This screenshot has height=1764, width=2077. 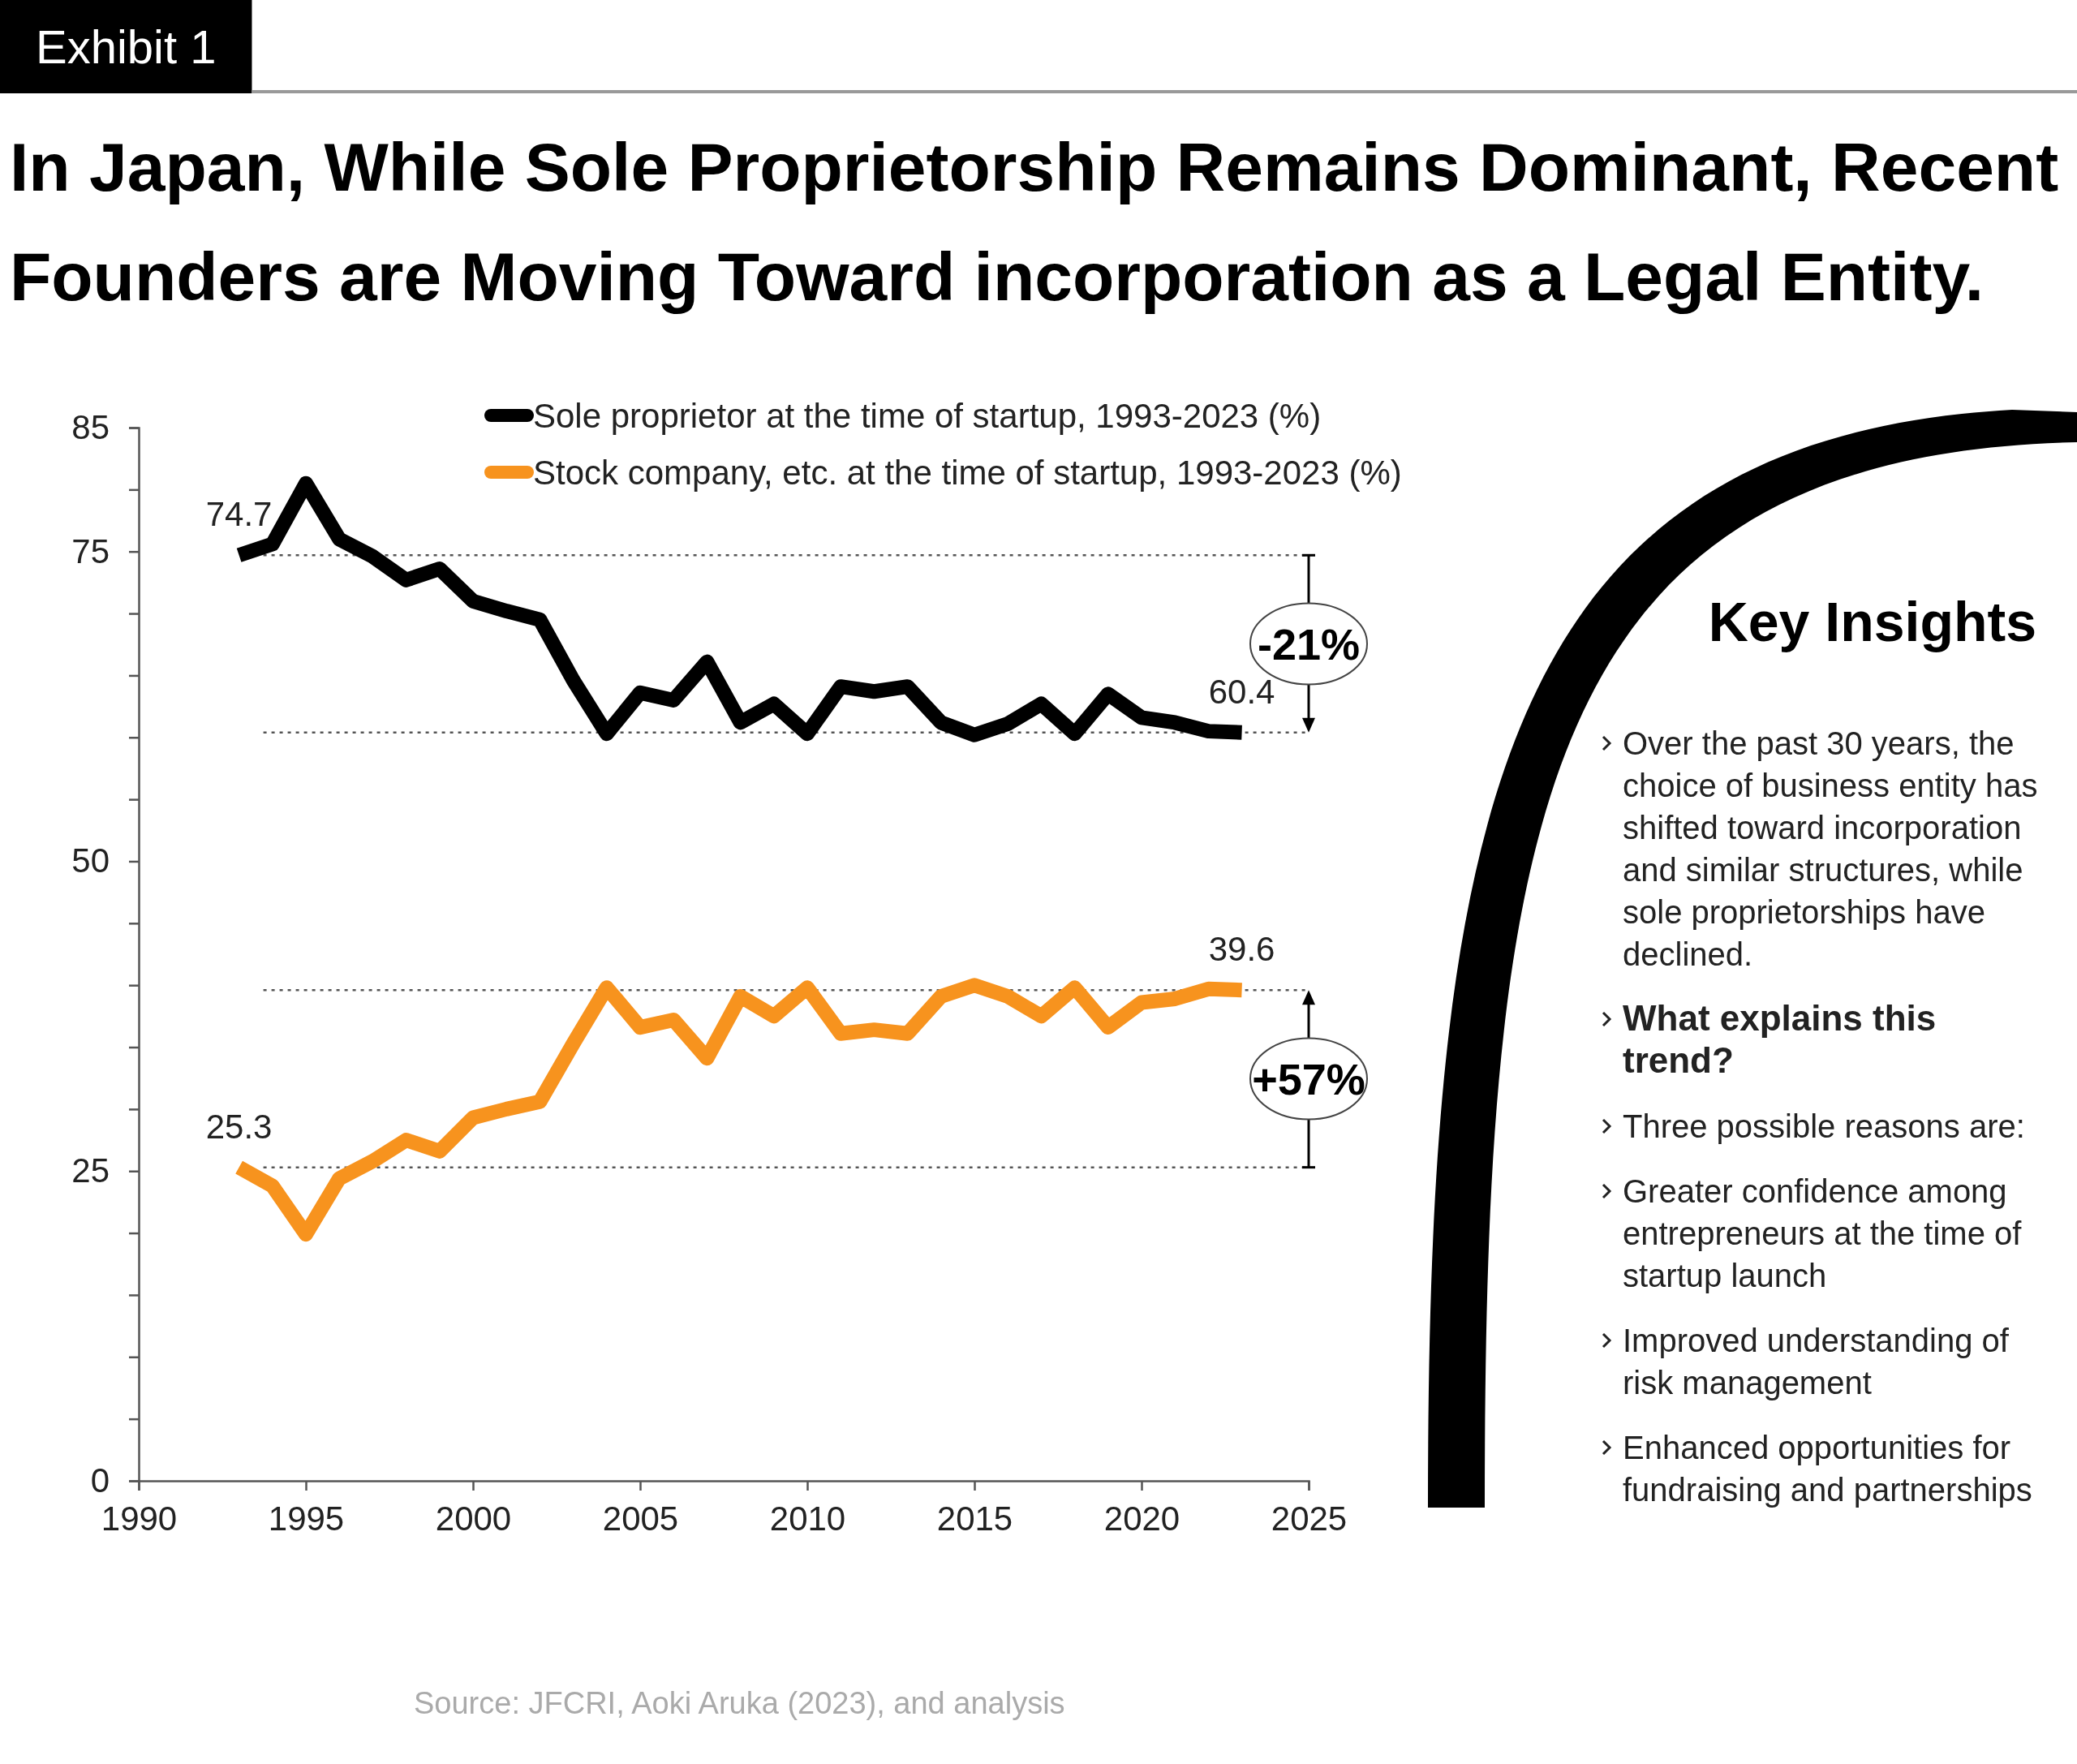 What do you see at coordinates (739, 1703) in the screenshot?
I see `source-note: Source: JFCRI, Aoki Aruka (2023), and analysis` at bounding box center [739, 1703].